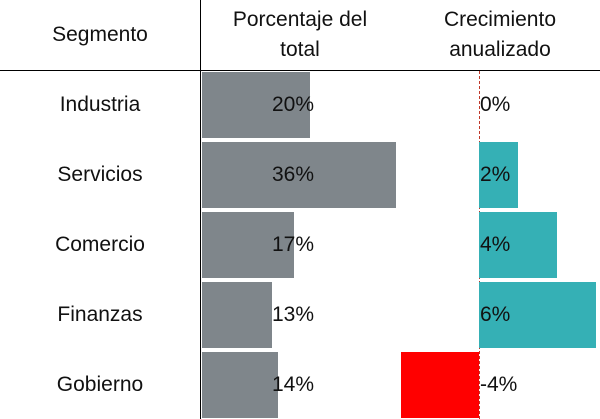  I want to click on growth-value-label: 4%, so click(495, 244).